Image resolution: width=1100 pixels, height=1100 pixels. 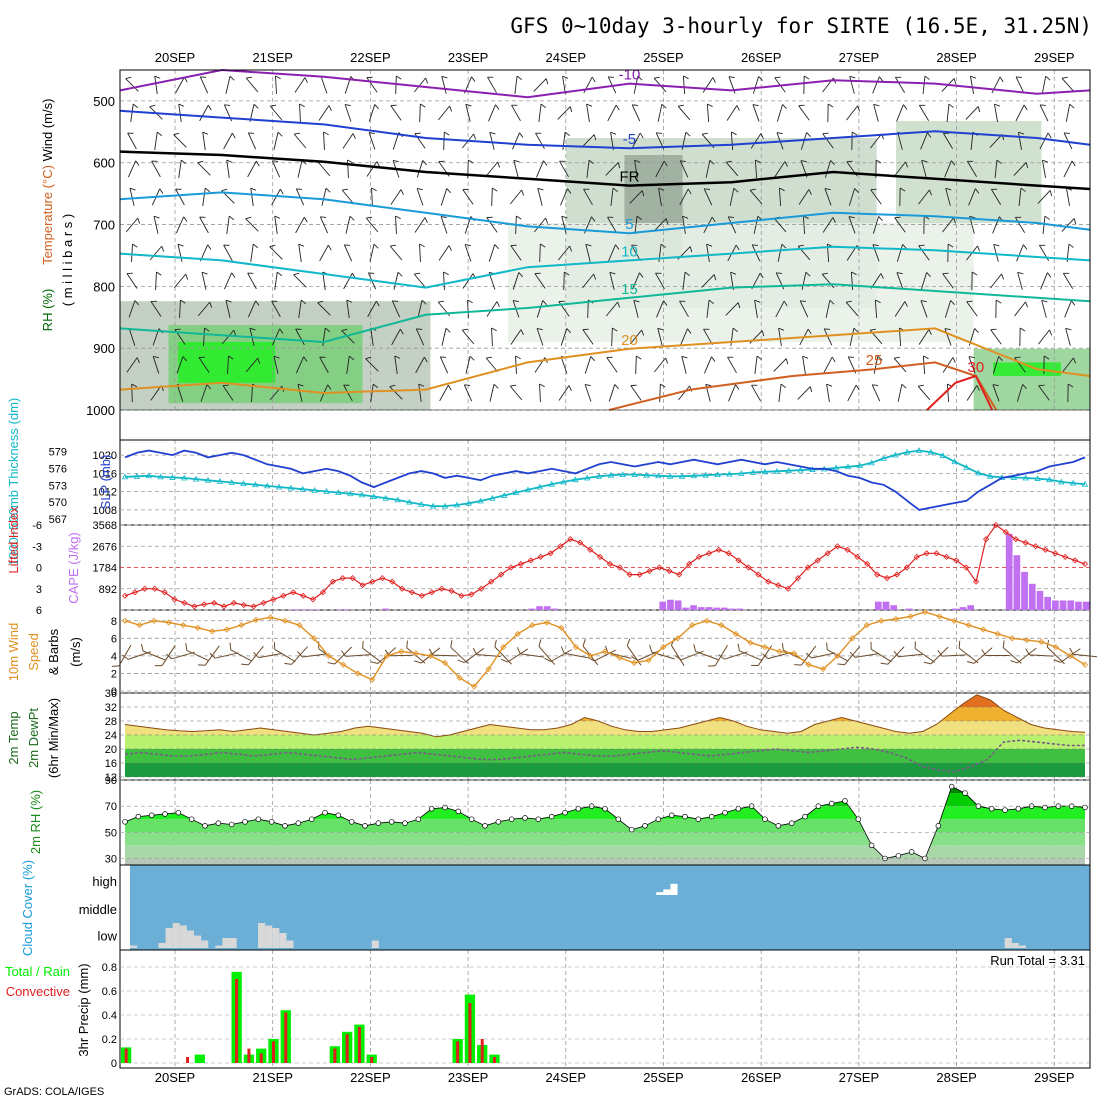 What do you see at coordinates (104, 286) in the screenshot?
I see `pressure-tick: 800` at bounding box center [104, 286].